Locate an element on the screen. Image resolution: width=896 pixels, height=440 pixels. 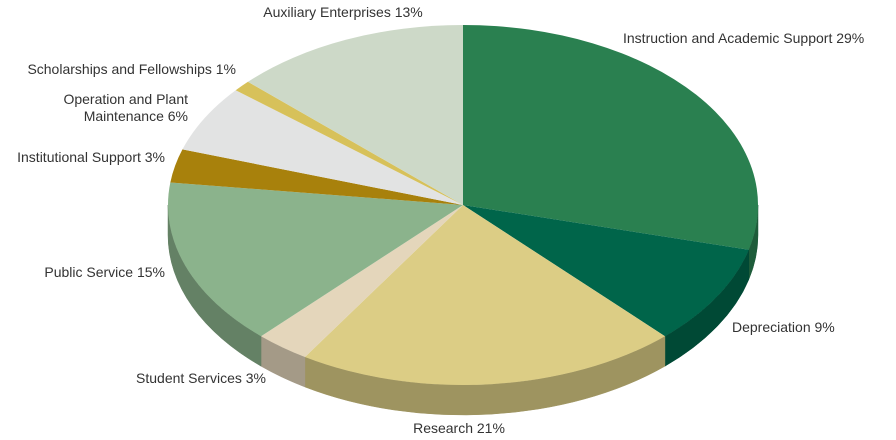
slice-name: Instruction and Academic Support is located at coordinates (728, 38).